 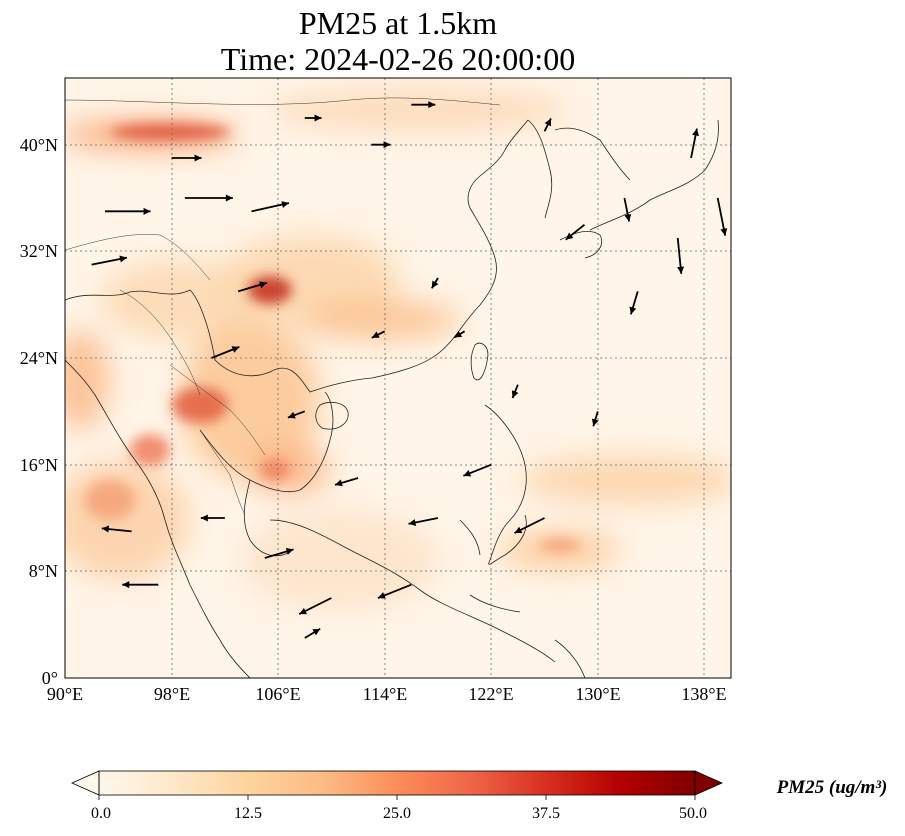 What do you see at coordinates (693, 813) in the screenshot?
I see `colorbar-tick-label: 50.0` at bounding box center [693, 813].